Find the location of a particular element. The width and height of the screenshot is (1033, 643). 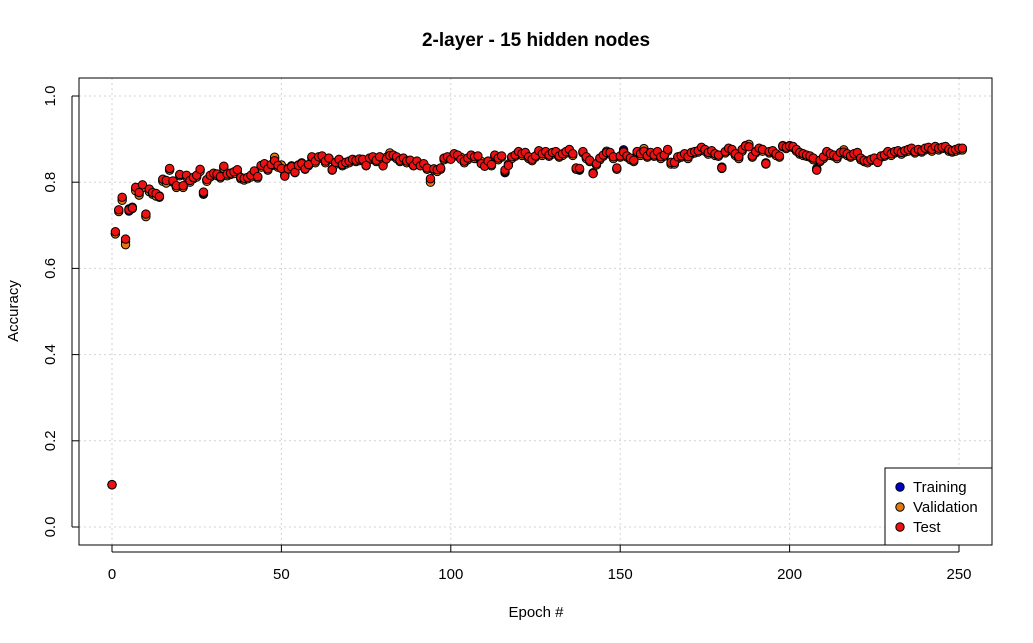

y-axis-label: Accuracy is located at coordinates (13, 311).